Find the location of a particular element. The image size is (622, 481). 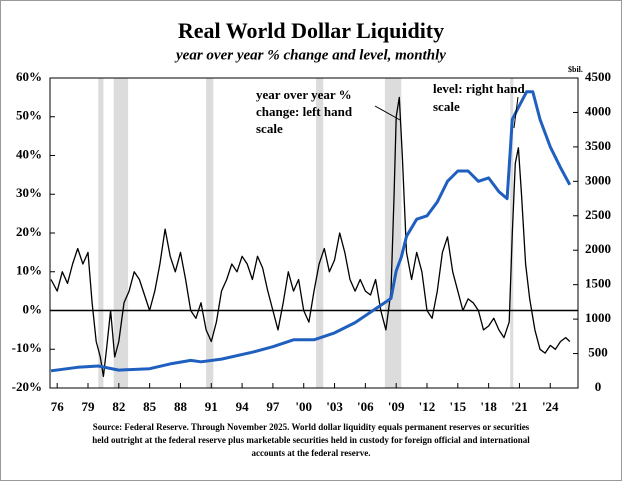

y-tick-label: 20% is located at coordinates (29, 231).